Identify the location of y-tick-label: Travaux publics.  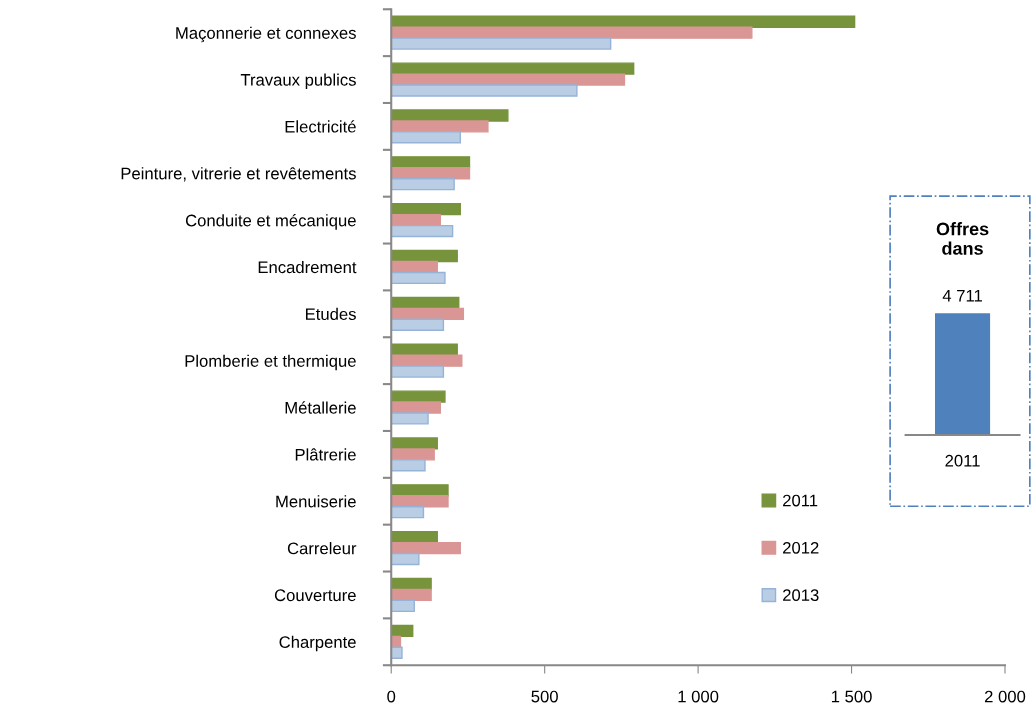
(298, 81).